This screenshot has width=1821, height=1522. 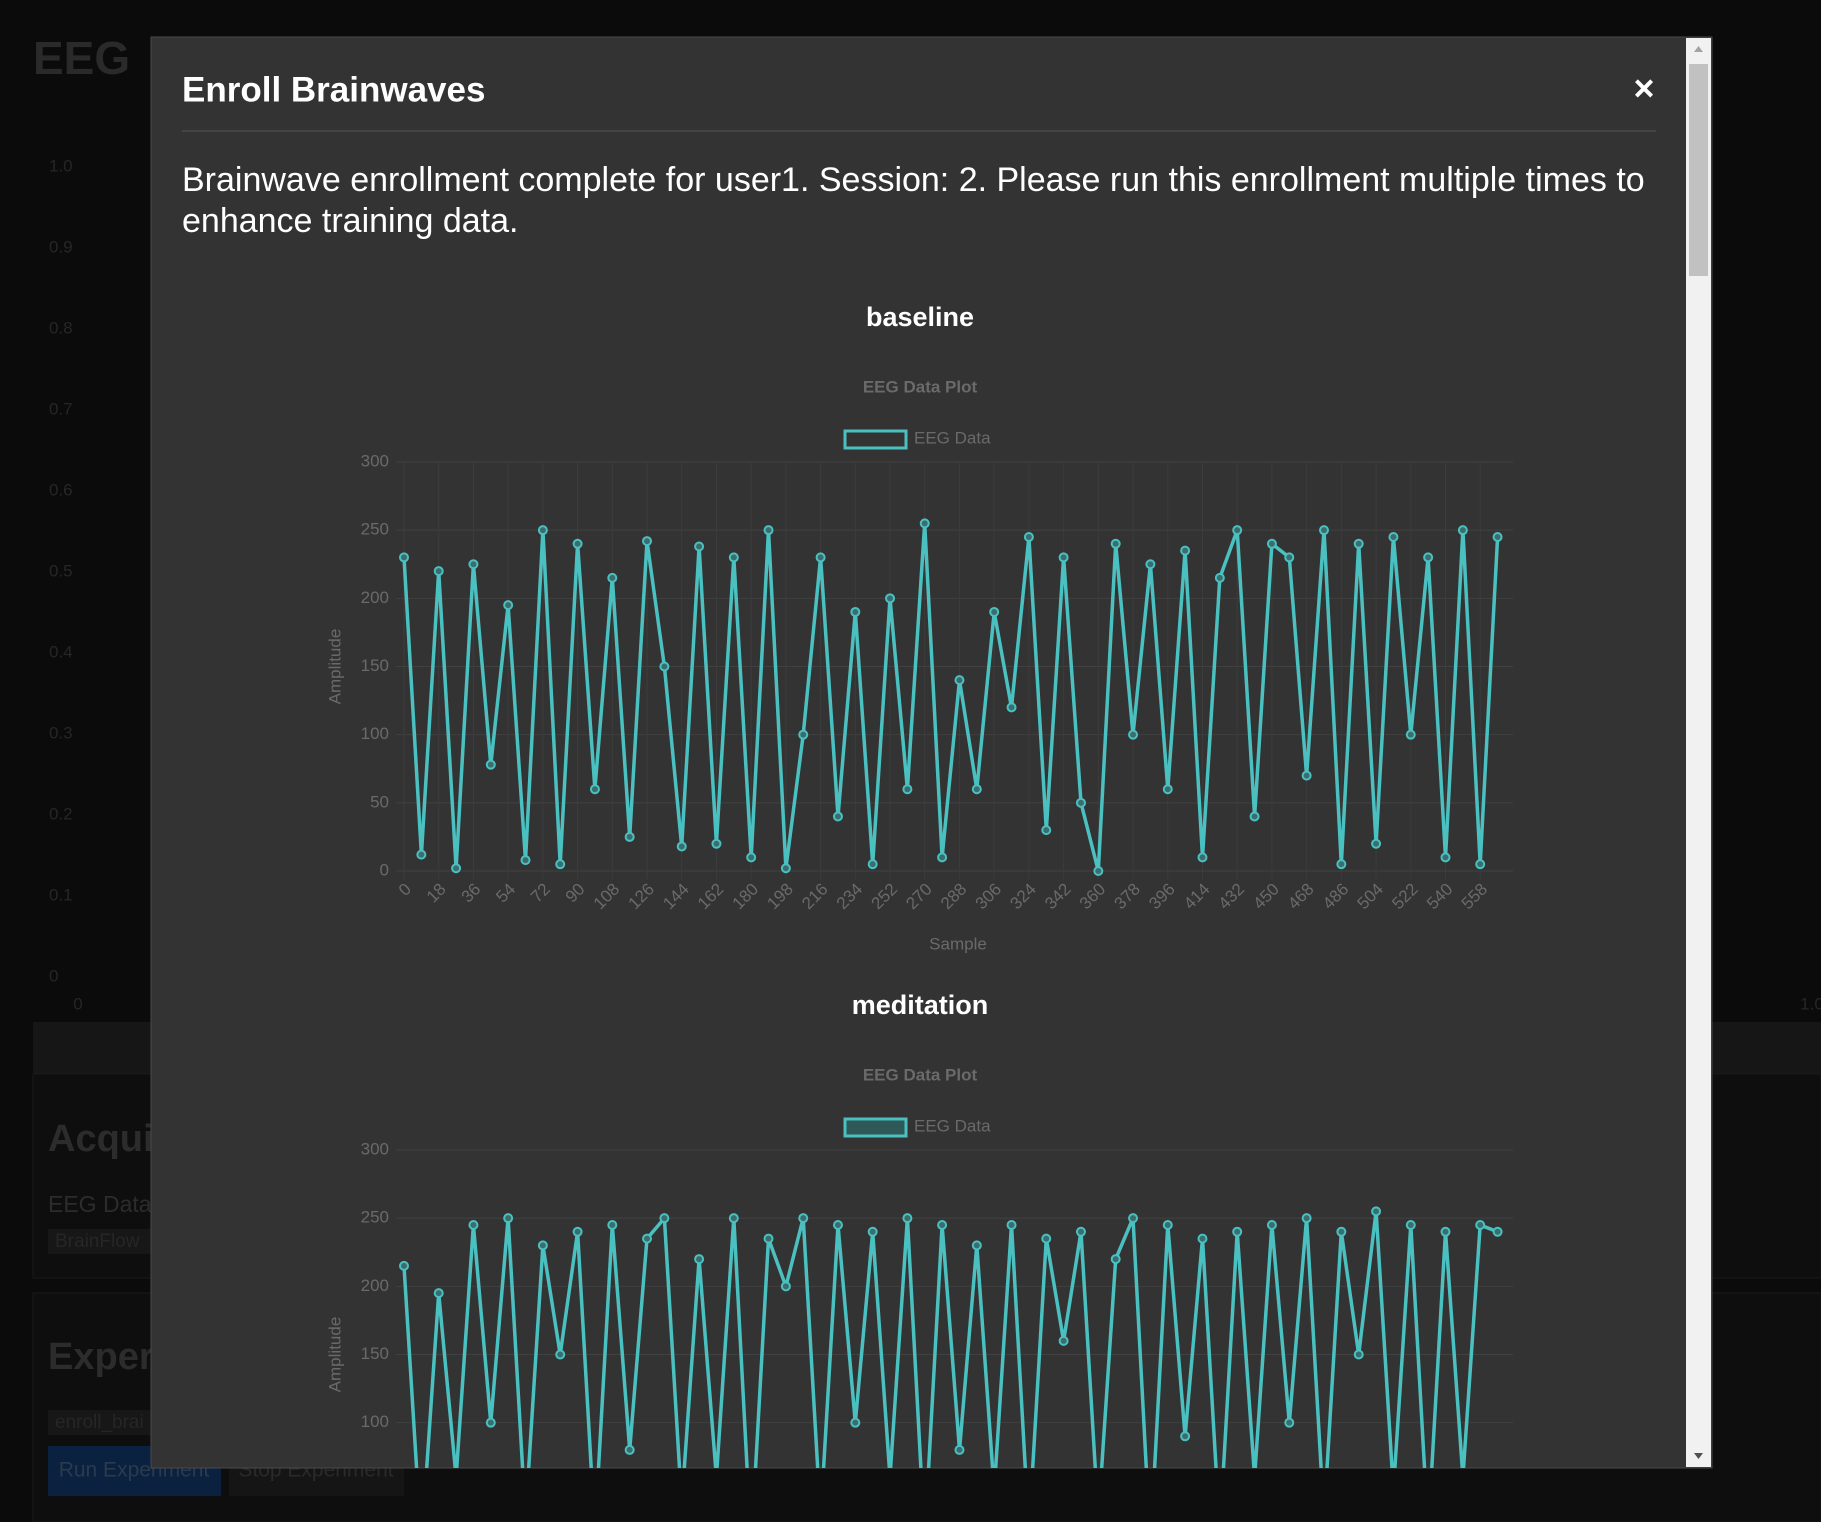 I want to click on y-tick-label: 0.1, so click(x=61, y=894).